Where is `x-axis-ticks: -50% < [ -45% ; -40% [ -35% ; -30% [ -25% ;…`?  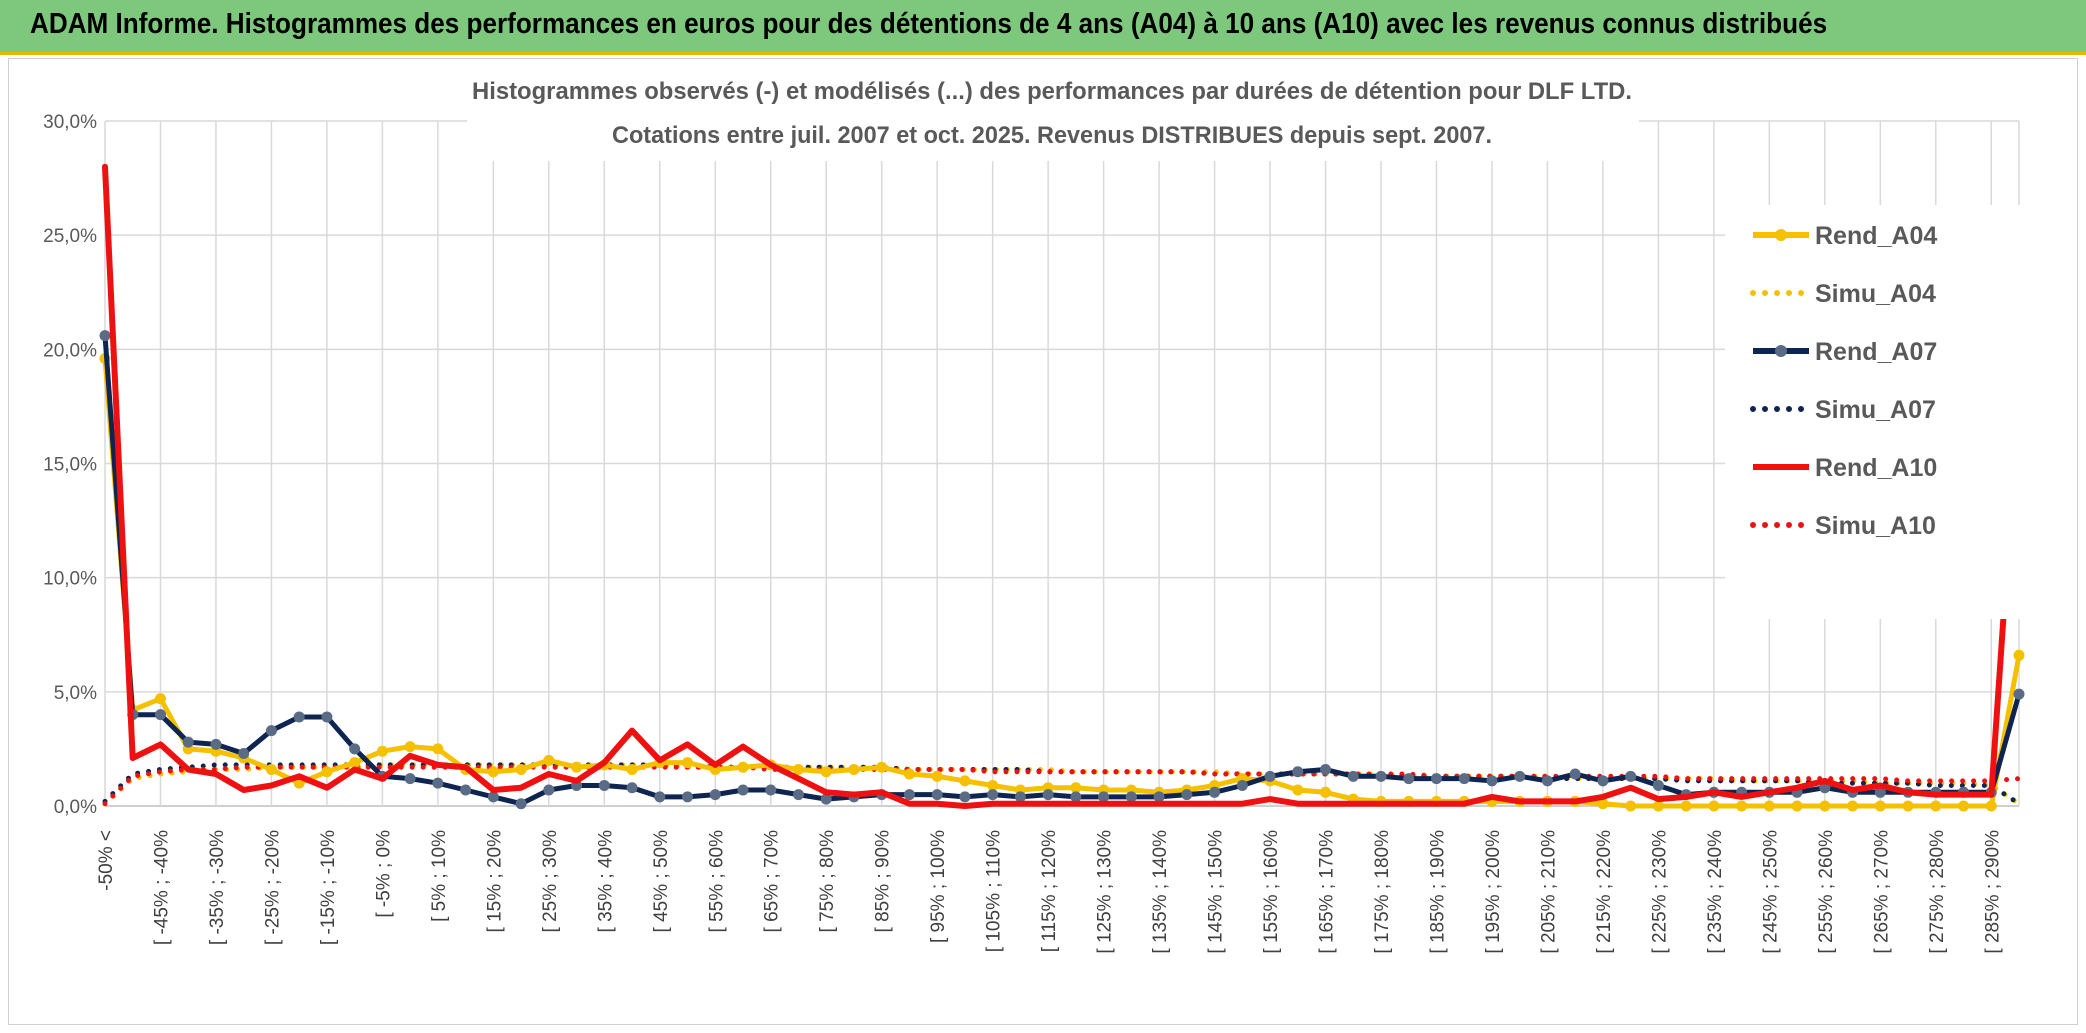 x-axis-ticks: -50% < [ -45% ; -40% [ -35% ; -30% [ -25% ;… is located at coordinates (1049, 892).